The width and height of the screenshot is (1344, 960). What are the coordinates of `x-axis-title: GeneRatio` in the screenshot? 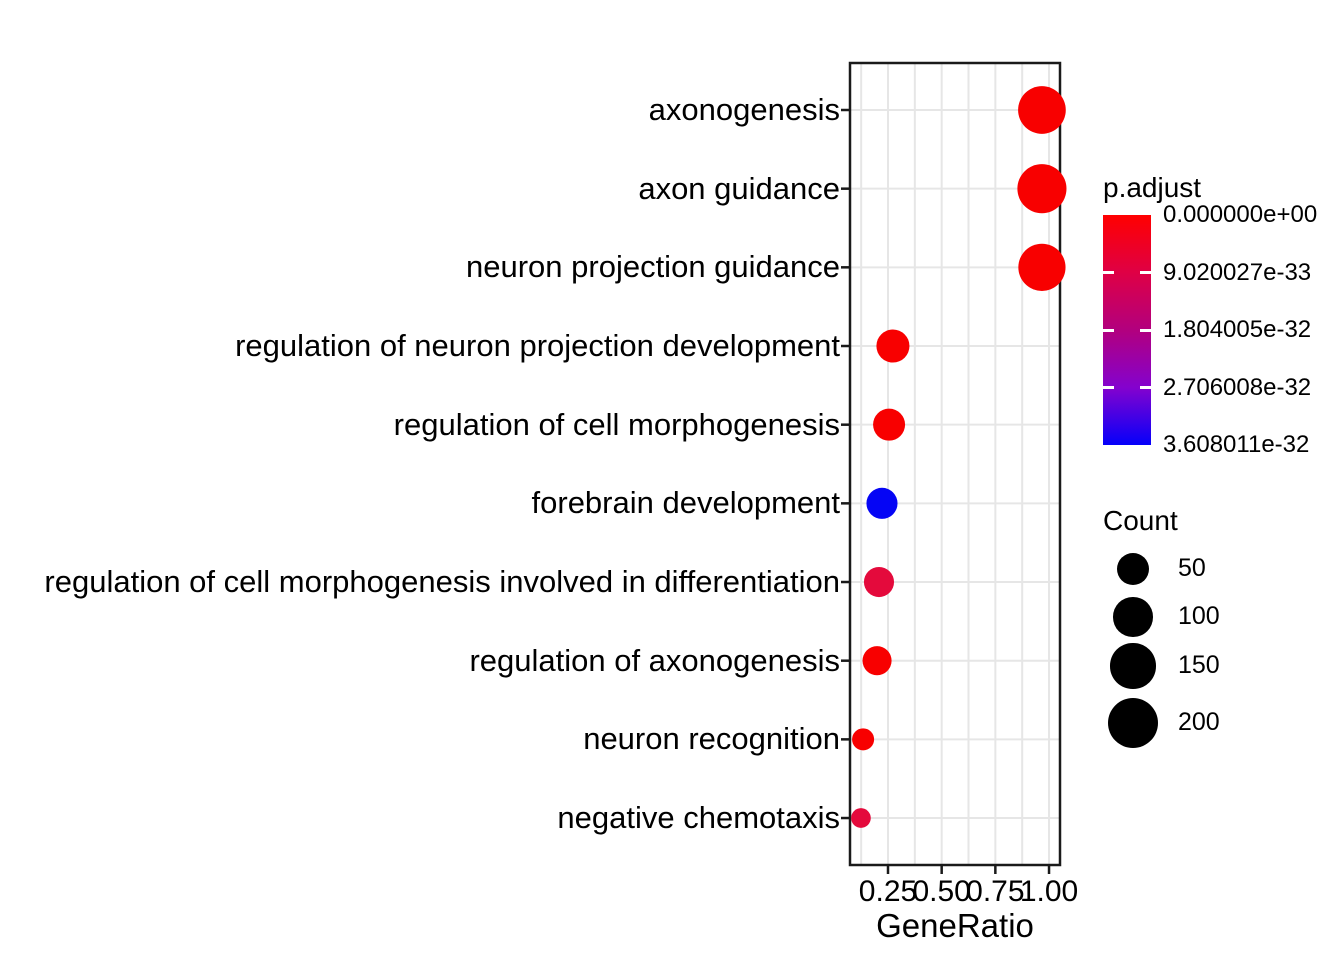 It's located at (955, 925).